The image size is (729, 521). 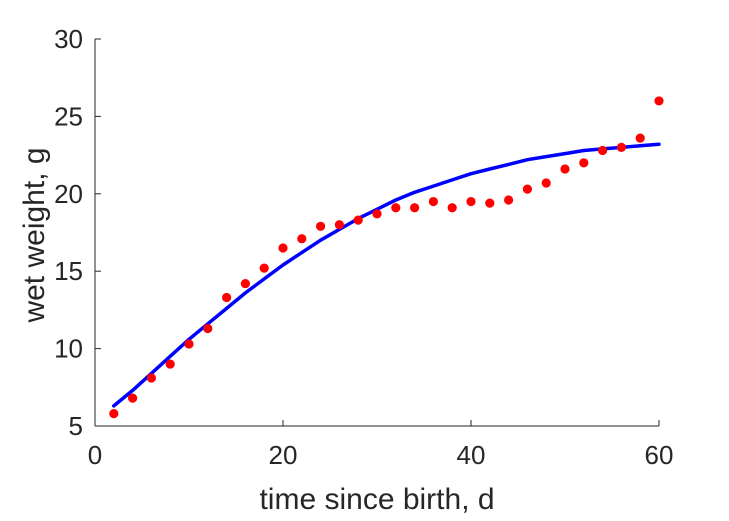 What do you see at coordinates (68, 349) in the screenshot?
I see `y-tick-label: 10` at bounding box center [68, 349].